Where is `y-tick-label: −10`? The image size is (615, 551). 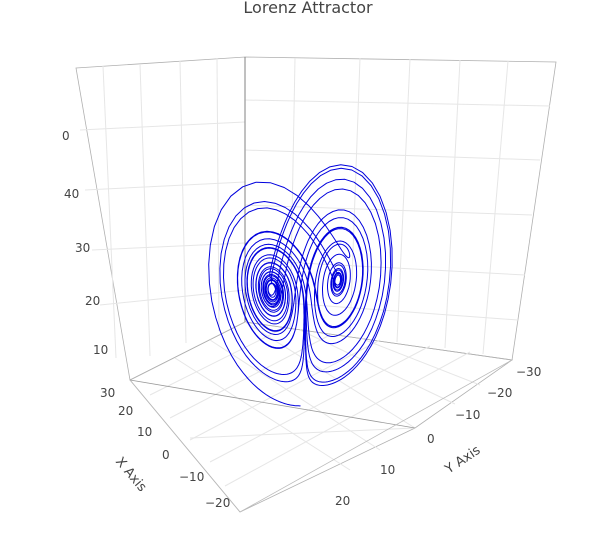 y-tick-label: −10 is located at coordinates (467, 415).